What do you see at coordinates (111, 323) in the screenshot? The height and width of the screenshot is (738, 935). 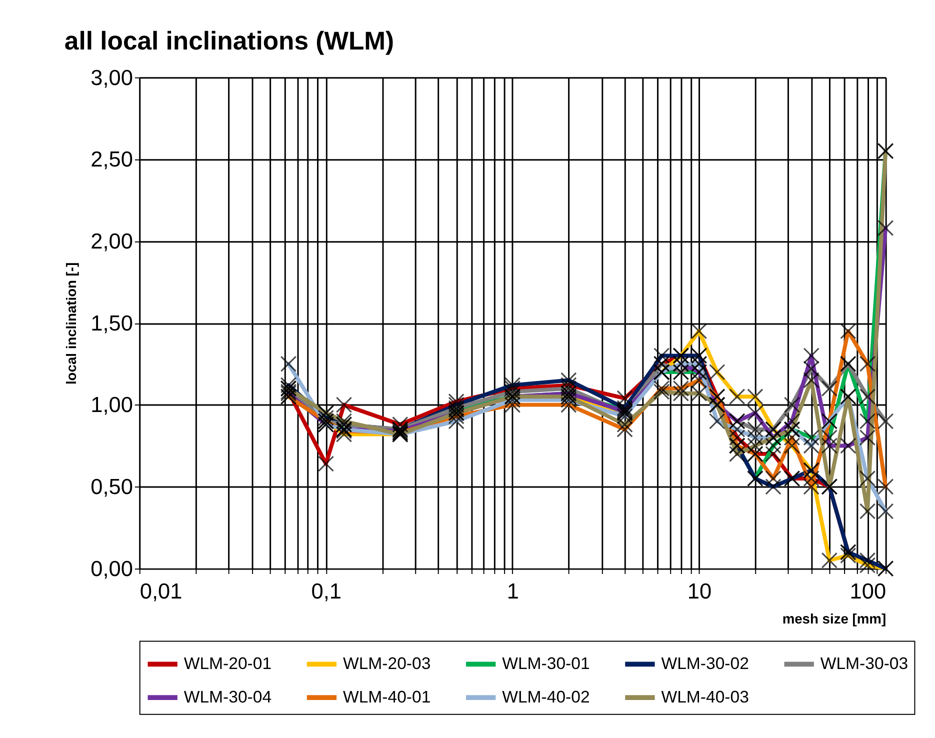 I see `y-tick-label: 1,50` at bounding box center [111, 323].